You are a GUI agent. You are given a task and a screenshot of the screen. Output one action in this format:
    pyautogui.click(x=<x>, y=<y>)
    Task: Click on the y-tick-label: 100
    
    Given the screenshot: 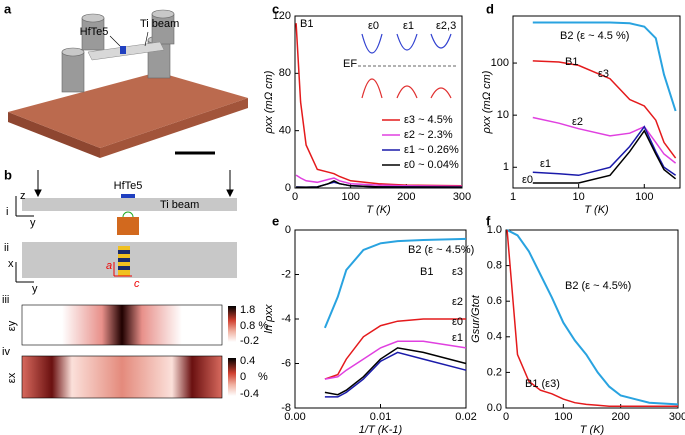 What is the action you would take?
    pyautogui.click(x=500, y=63)
    